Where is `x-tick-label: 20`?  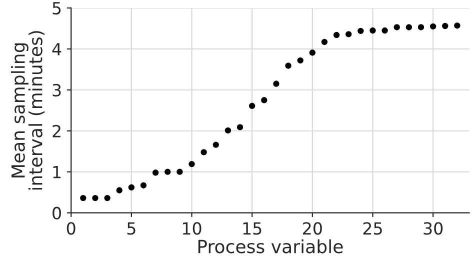
x-tick-label: 20 is located at coordinates (312, 228).